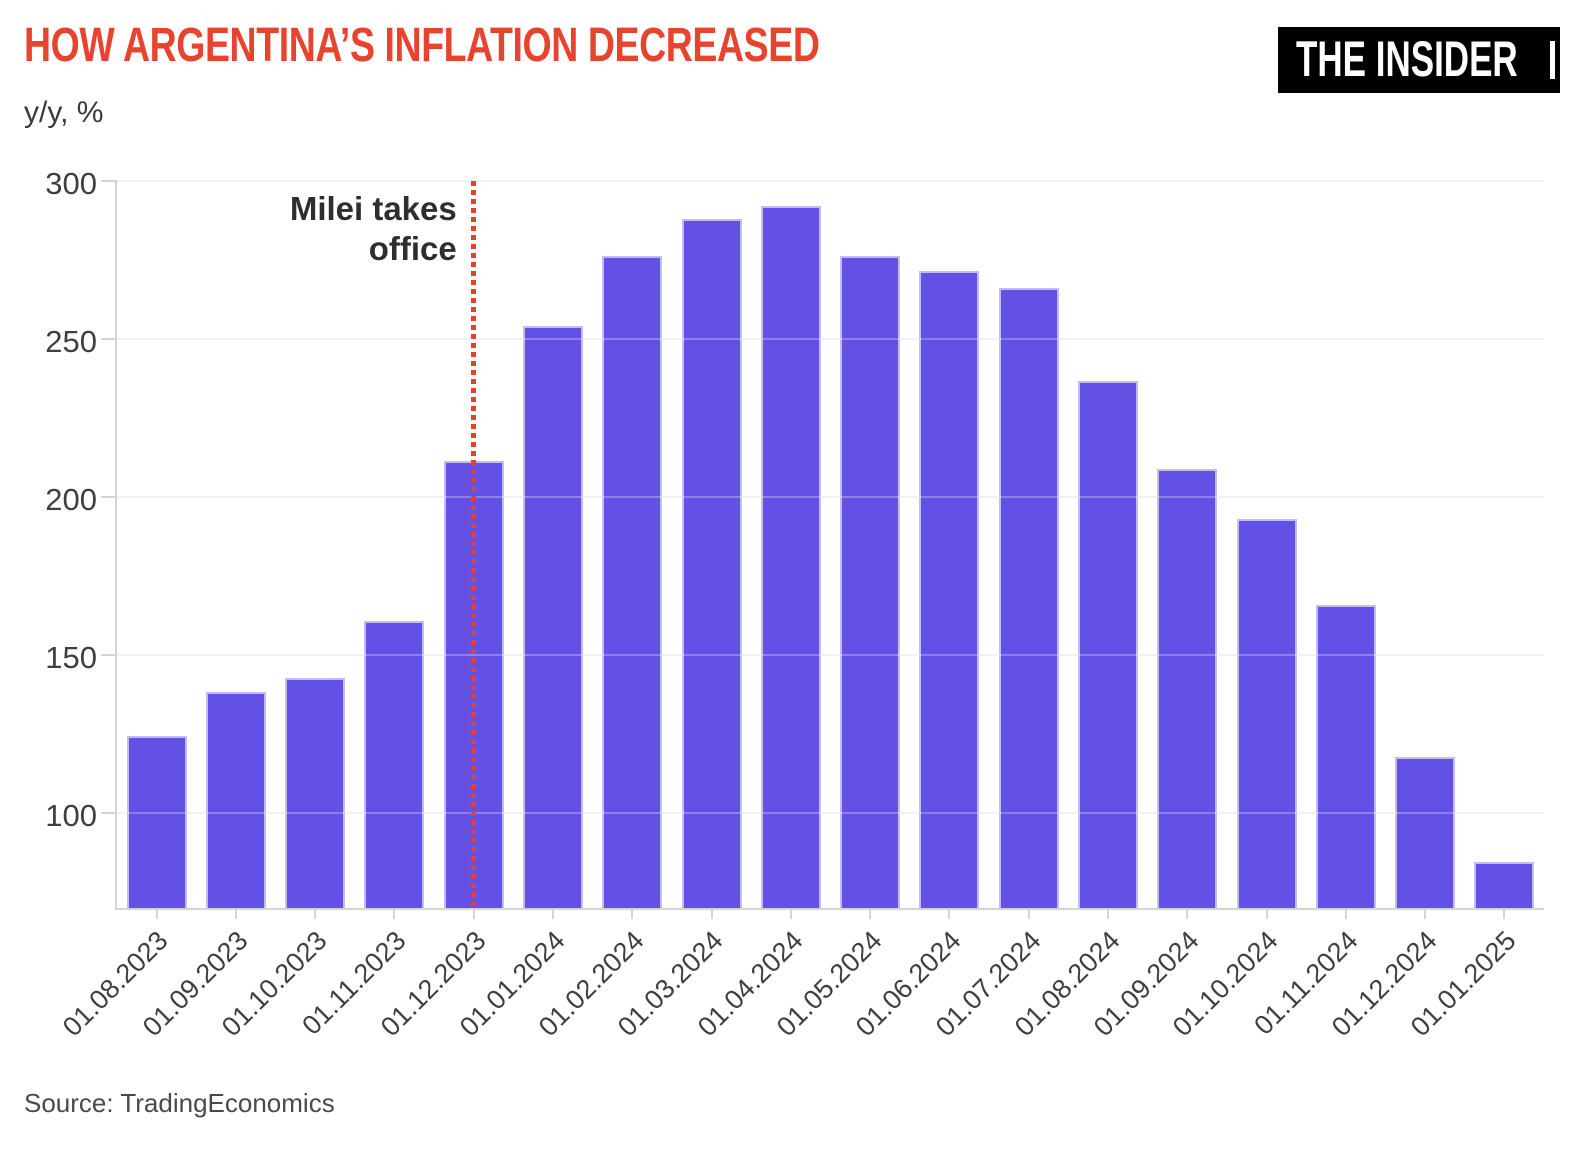 The height and width of the screenshot is (1150, 1588). I want to click on x-tick-01.08.2023, so click(156, 914).